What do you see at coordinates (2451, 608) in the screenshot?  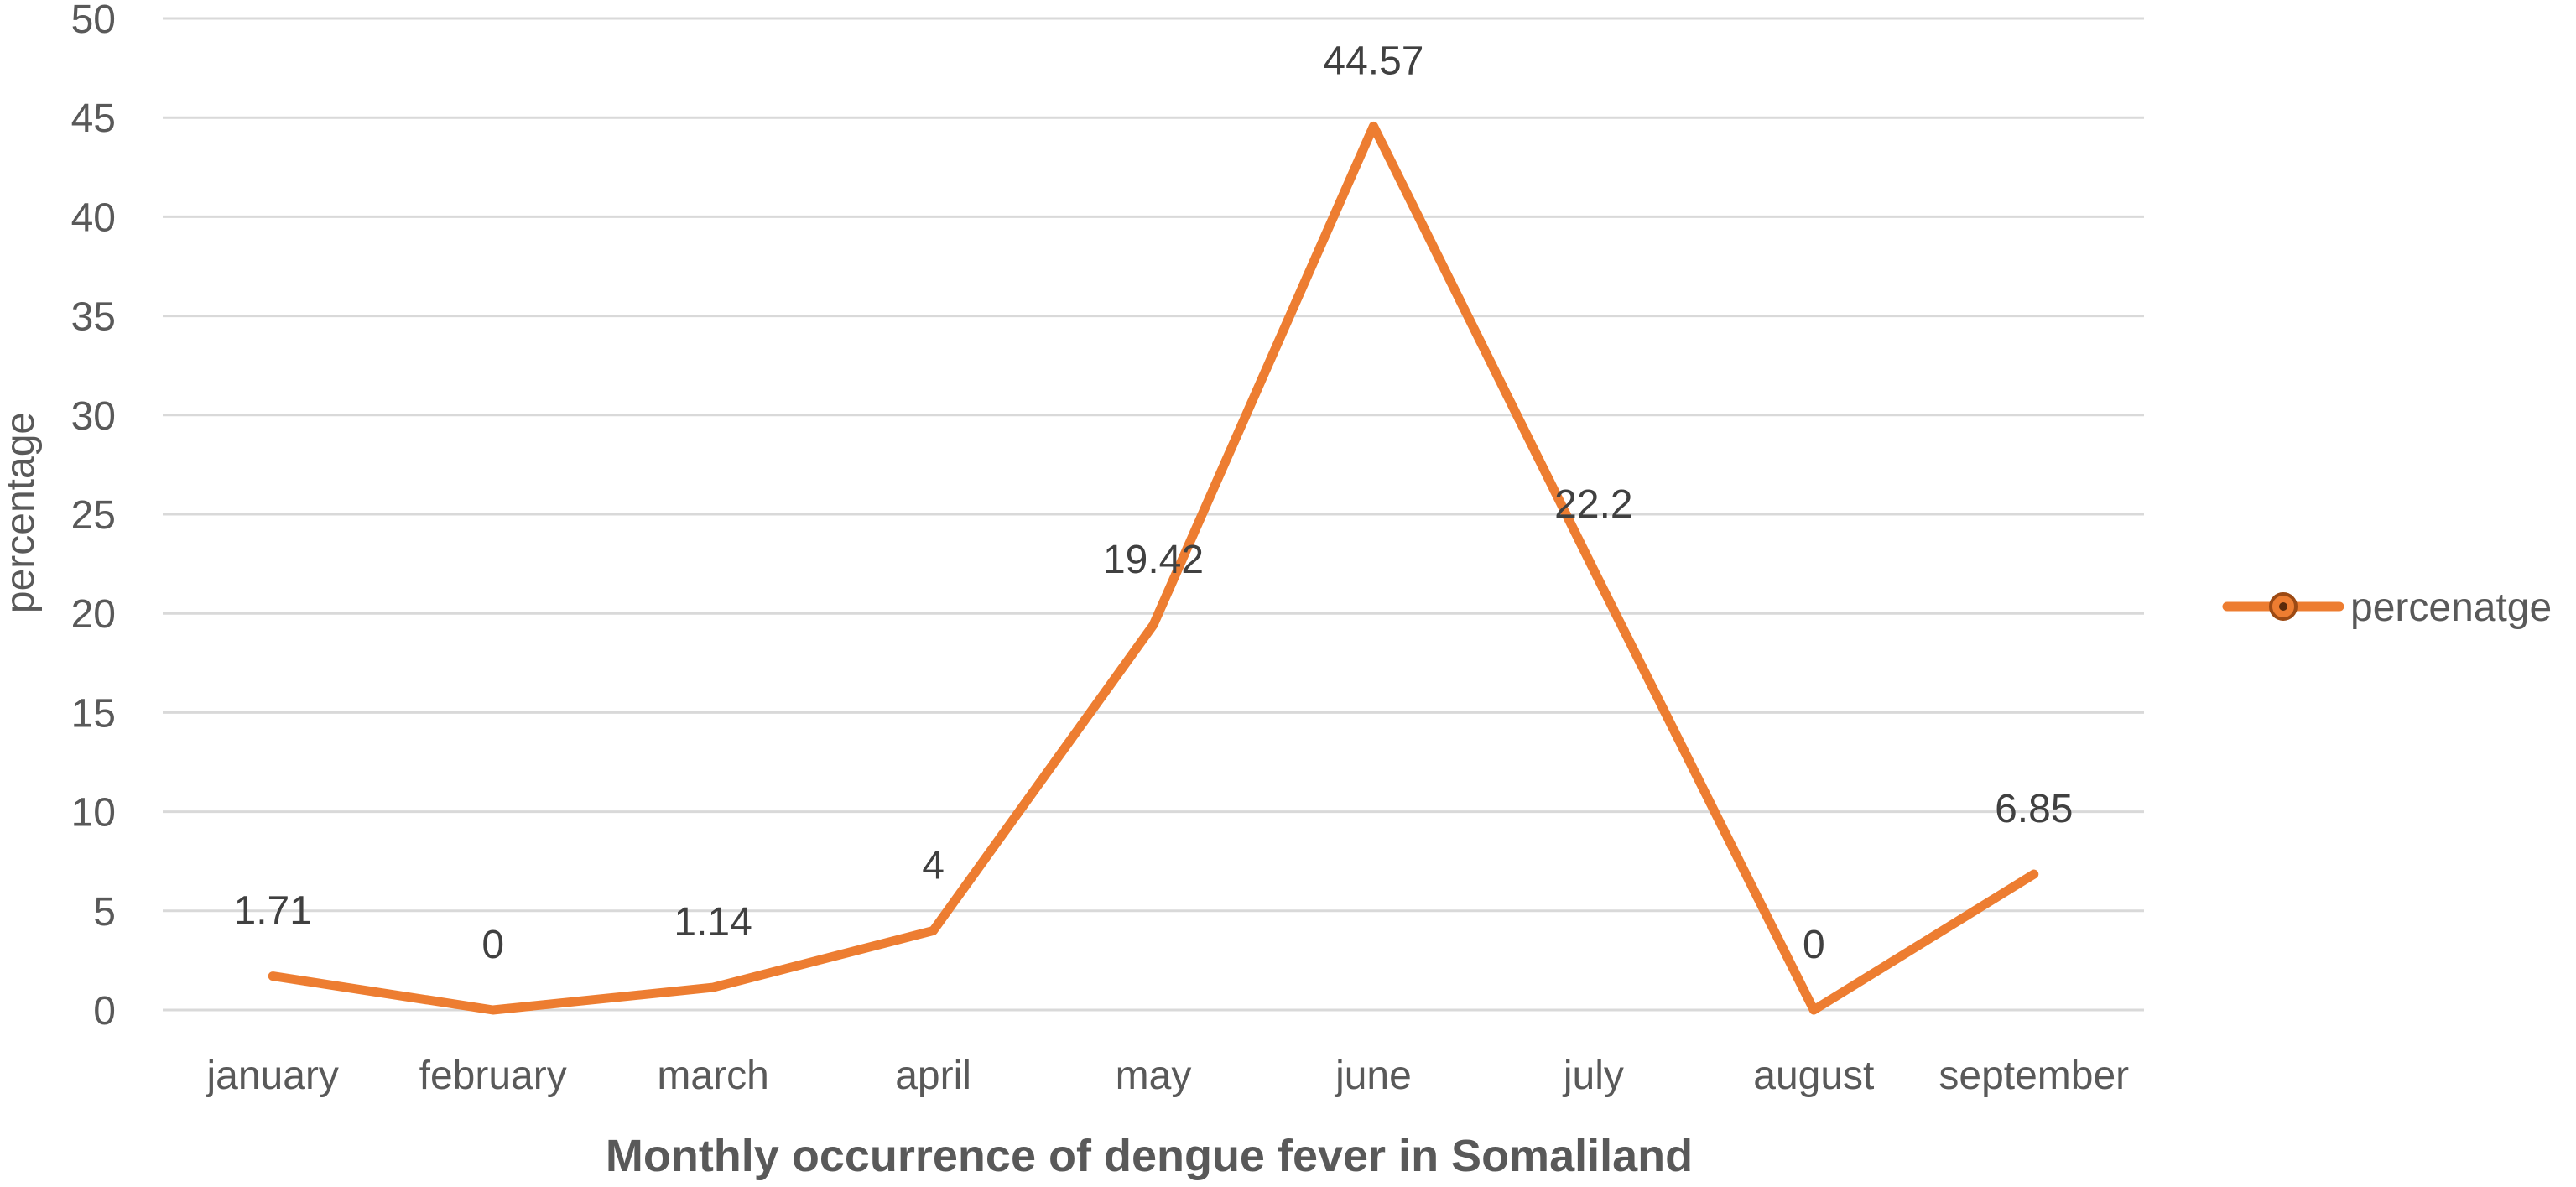 I see `legend-label: percenatge` at bounding box center [2451, 608].